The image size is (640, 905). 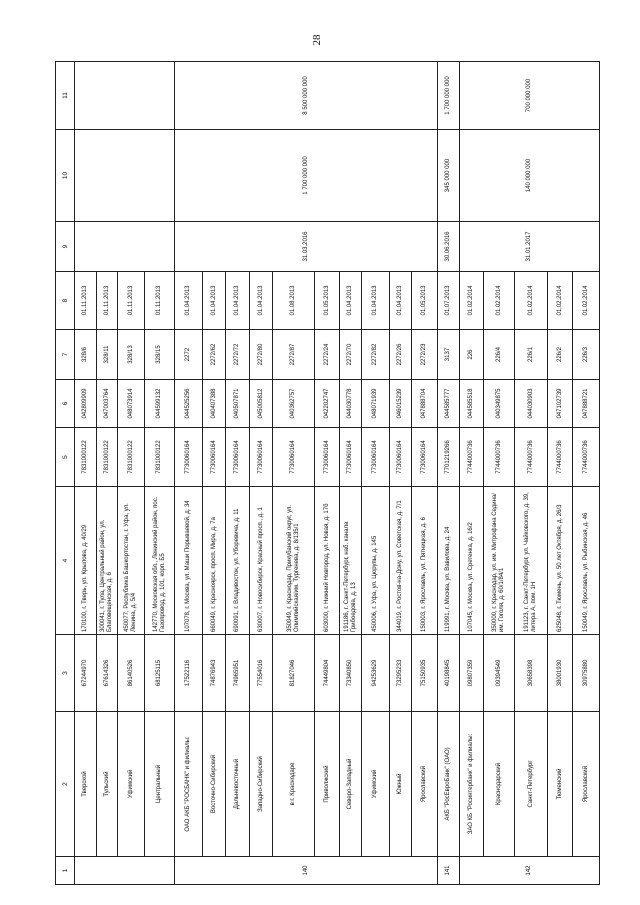 I want to click on amount-cell: 140 000 000, so click(x=529, y=175).